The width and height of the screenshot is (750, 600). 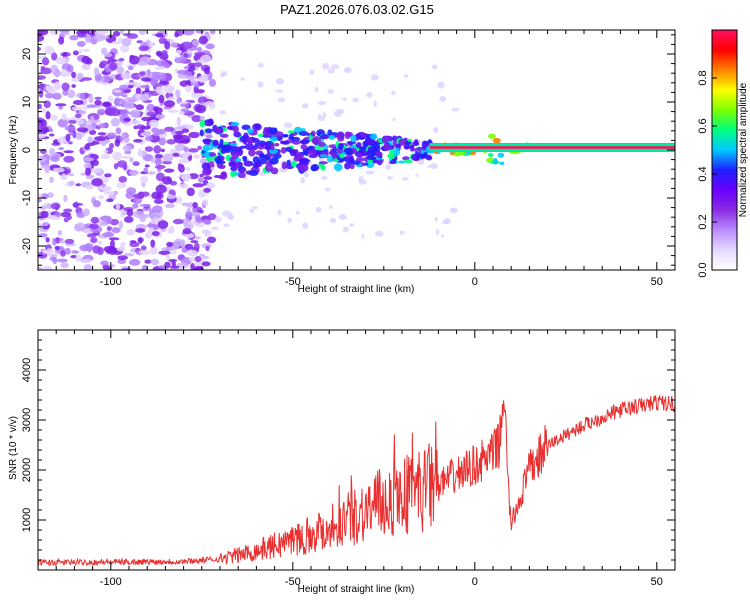 What do you see at coordinates (27, 520) in the screenshot?
I see `y-tick-label: 1000` at bounding box center [27, 520].